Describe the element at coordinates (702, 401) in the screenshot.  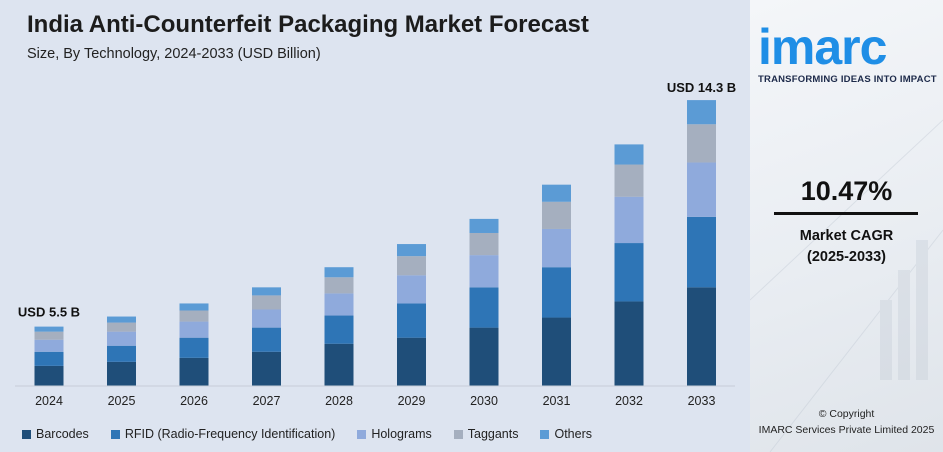
I see `x-tick-label: 2033` at that location.